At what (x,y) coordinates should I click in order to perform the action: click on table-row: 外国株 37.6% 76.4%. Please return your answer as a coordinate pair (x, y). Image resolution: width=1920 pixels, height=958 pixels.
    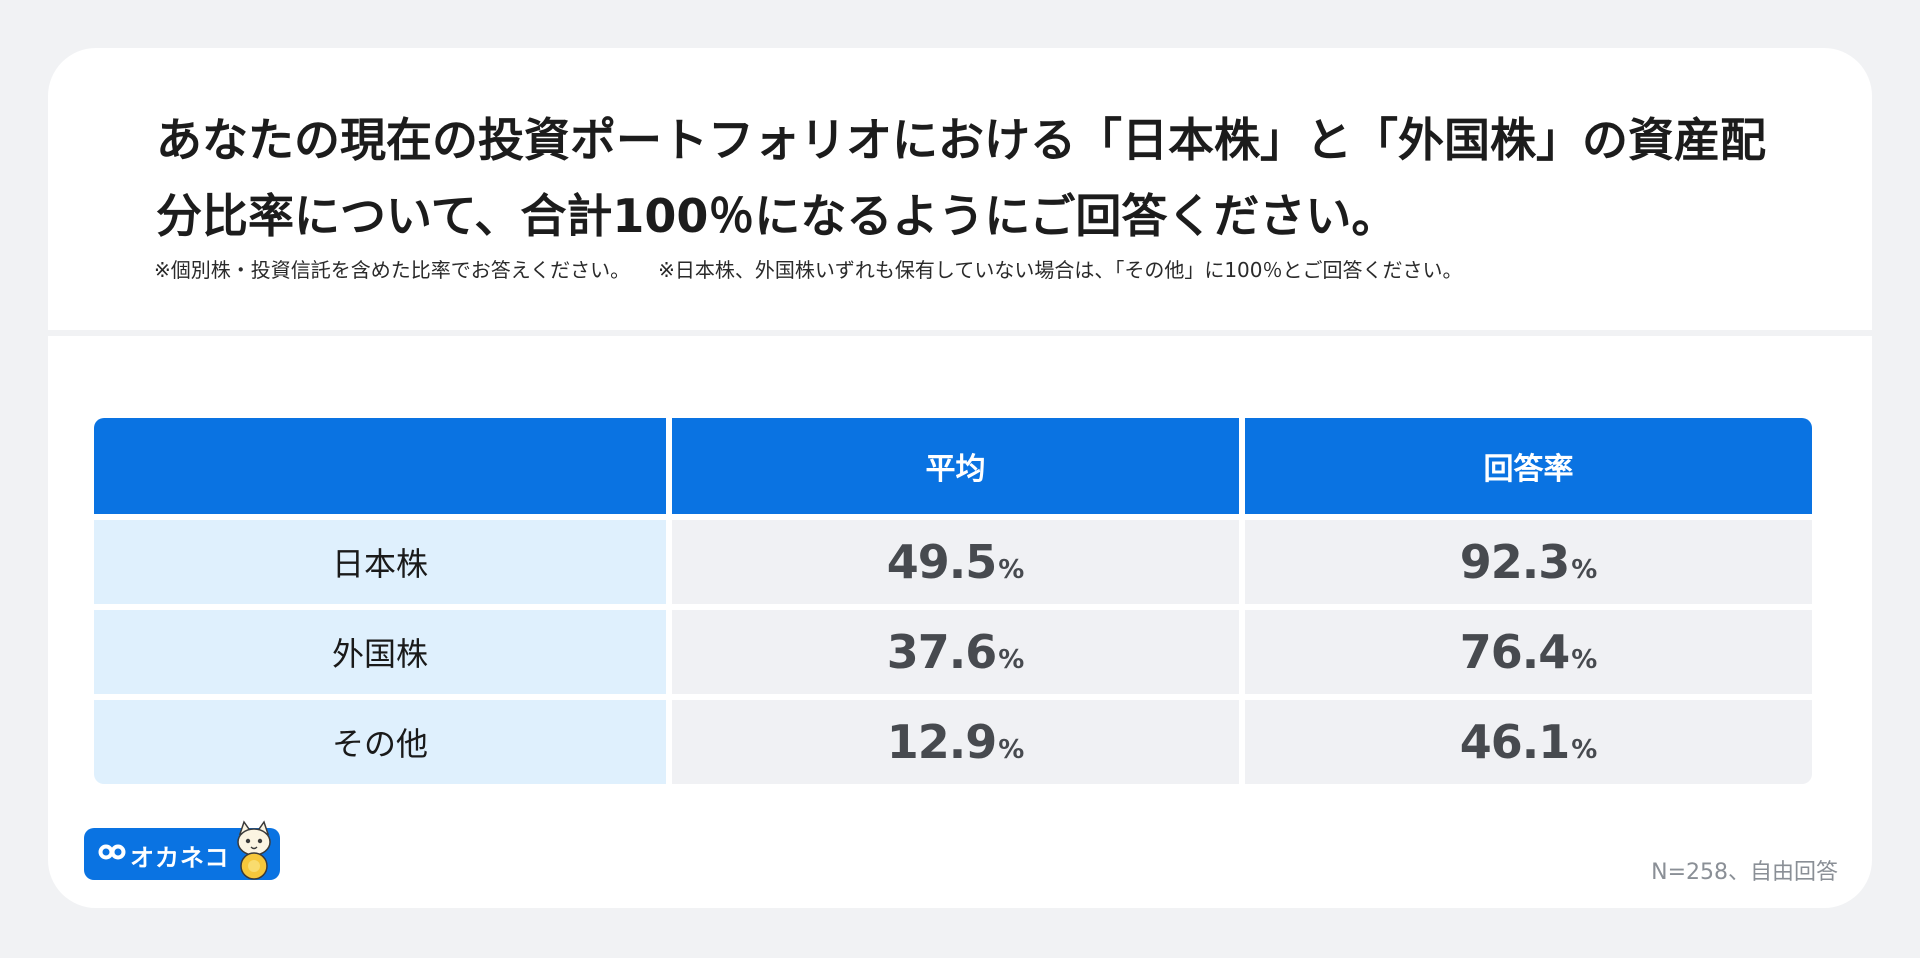
    Looking at the image, I should click on (953, 652).